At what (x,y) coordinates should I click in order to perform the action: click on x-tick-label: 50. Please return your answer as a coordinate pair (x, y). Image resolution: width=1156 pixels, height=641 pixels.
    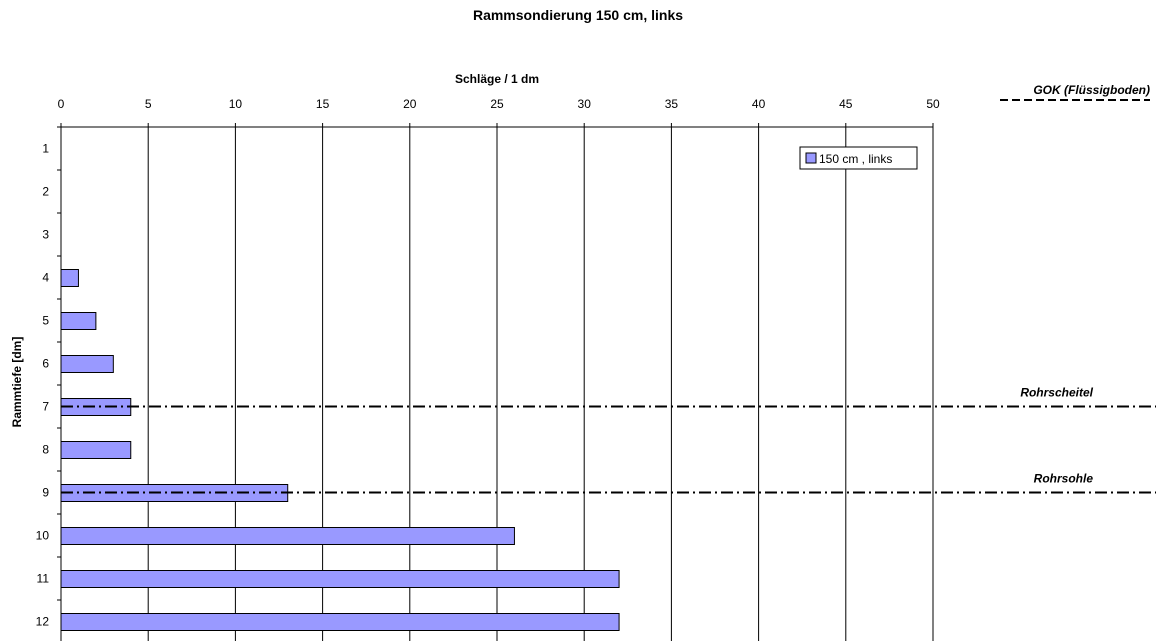
    Looking at the image, I should click on (933, 104).